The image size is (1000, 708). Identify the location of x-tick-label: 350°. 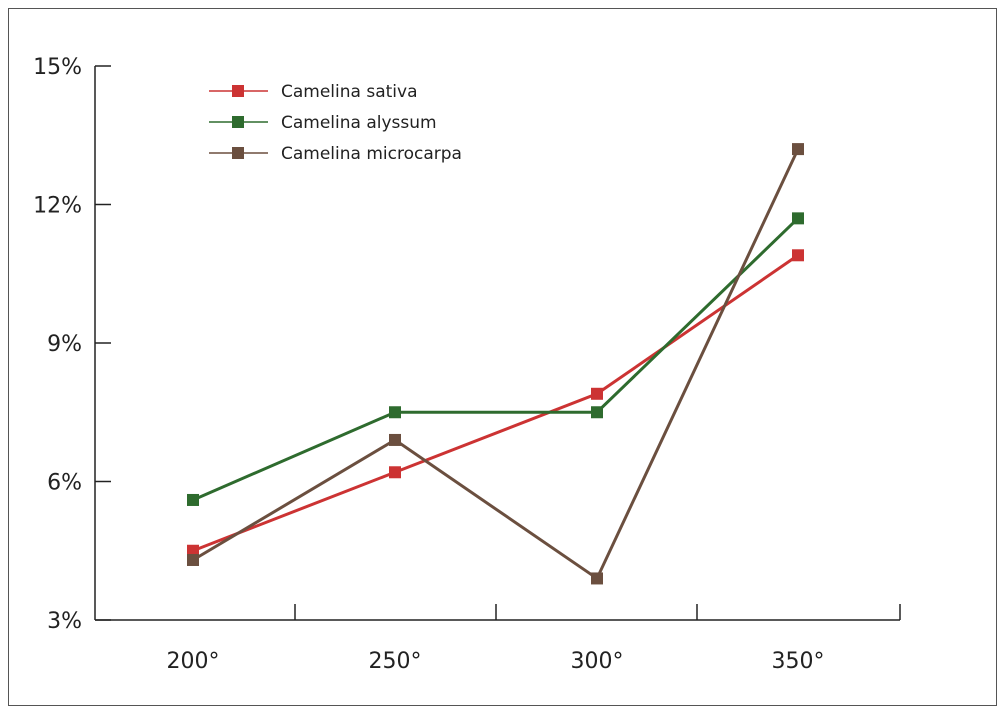
(798, 661).